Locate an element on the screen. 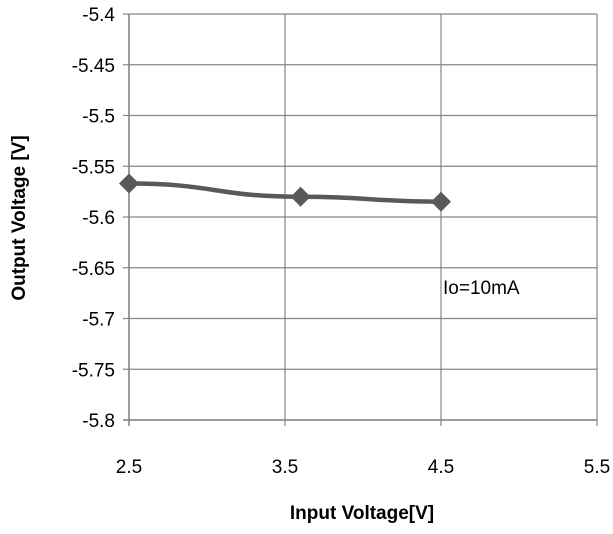  y-tick-label-3: -5.55 is located at coordinates (93, 167).